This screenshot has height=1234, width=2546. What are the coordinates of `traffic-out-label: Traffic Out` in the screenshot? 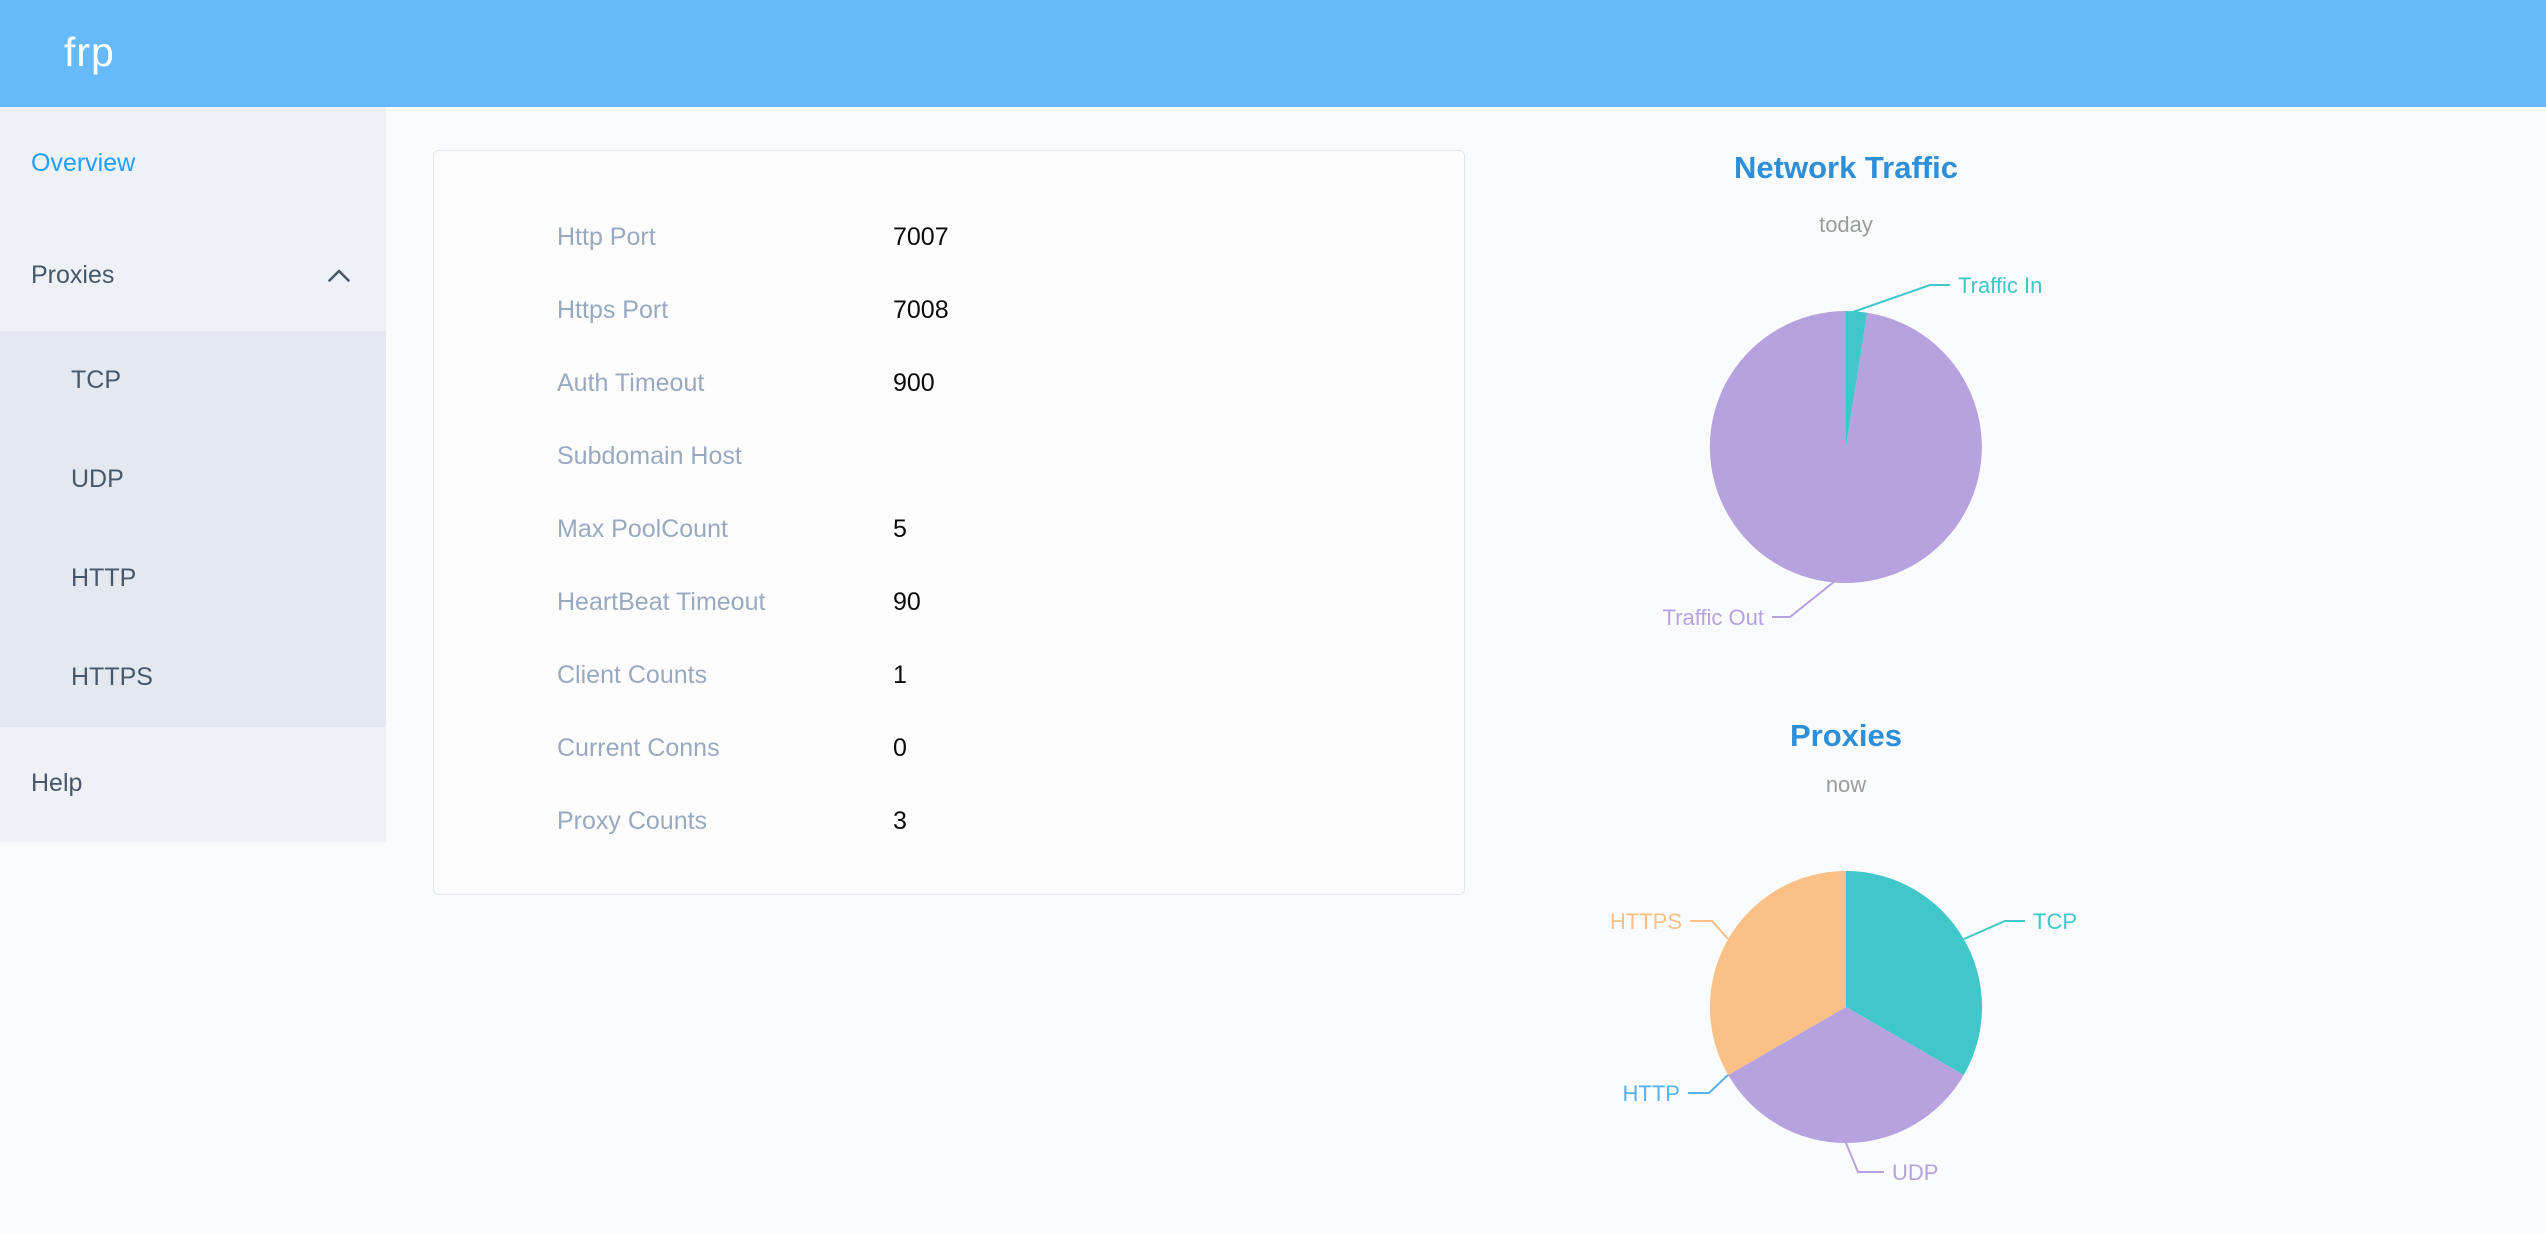 It's located at (1713, 617).